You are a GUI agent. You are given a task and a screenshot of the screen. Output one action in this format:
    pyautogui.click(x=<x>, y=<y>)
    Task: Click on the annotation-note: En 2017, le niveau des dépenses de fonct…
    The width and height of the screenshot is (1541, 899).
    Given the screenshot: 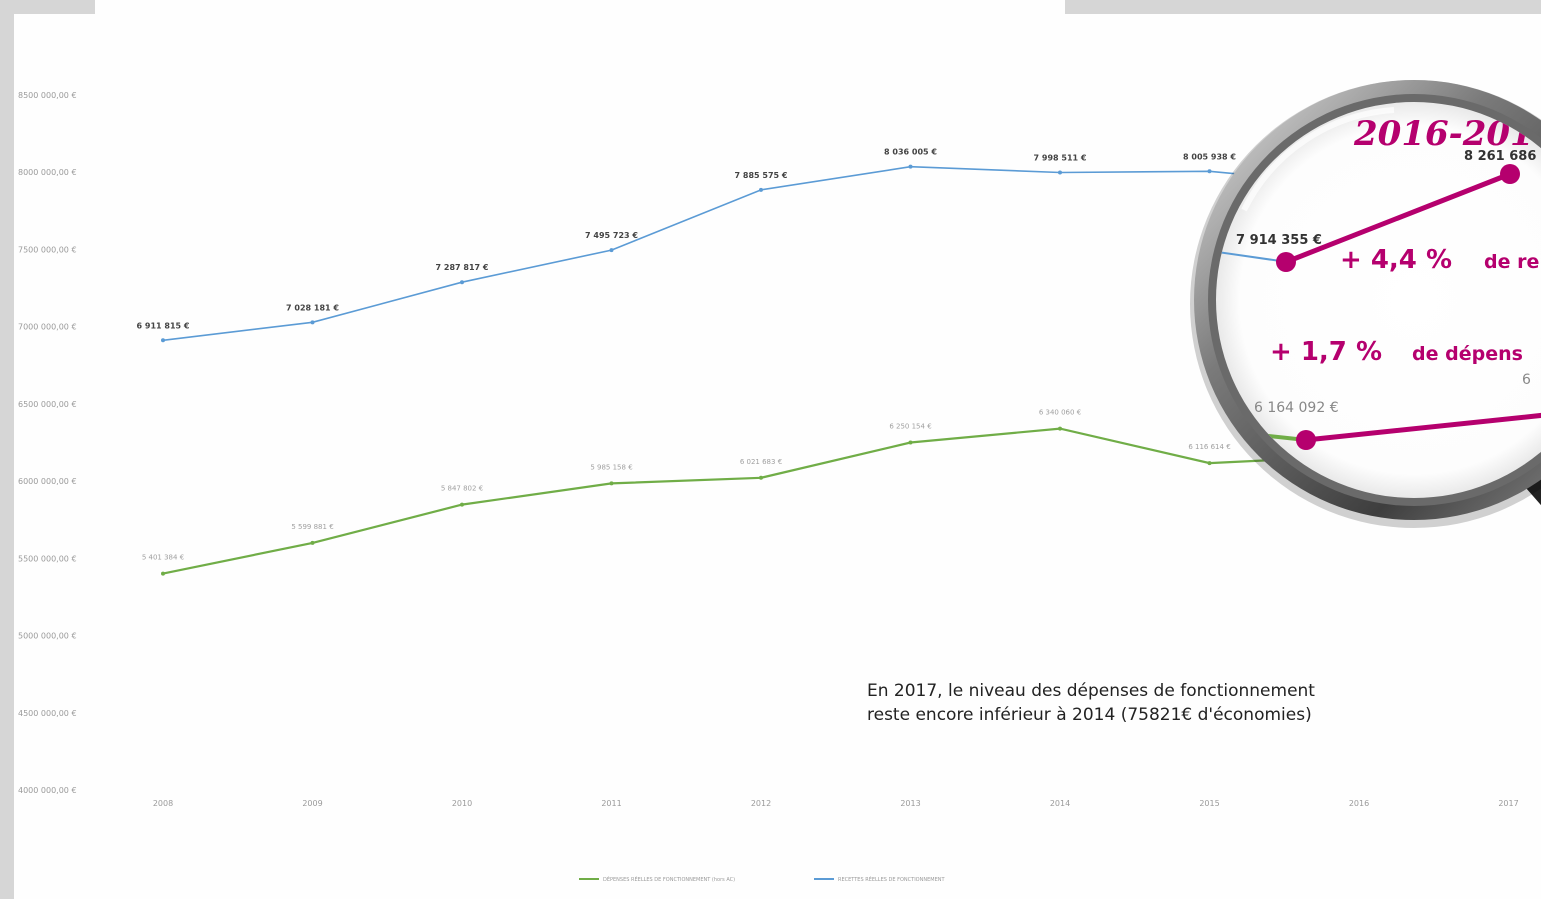 What is the action you would take?
    pyautogui.click(x=1167, y=703)
    